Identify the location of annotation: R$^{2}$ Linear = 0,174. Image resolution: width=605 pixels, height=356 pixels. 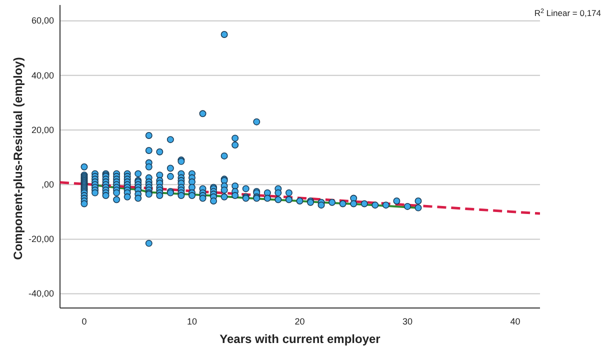
(568, 13).